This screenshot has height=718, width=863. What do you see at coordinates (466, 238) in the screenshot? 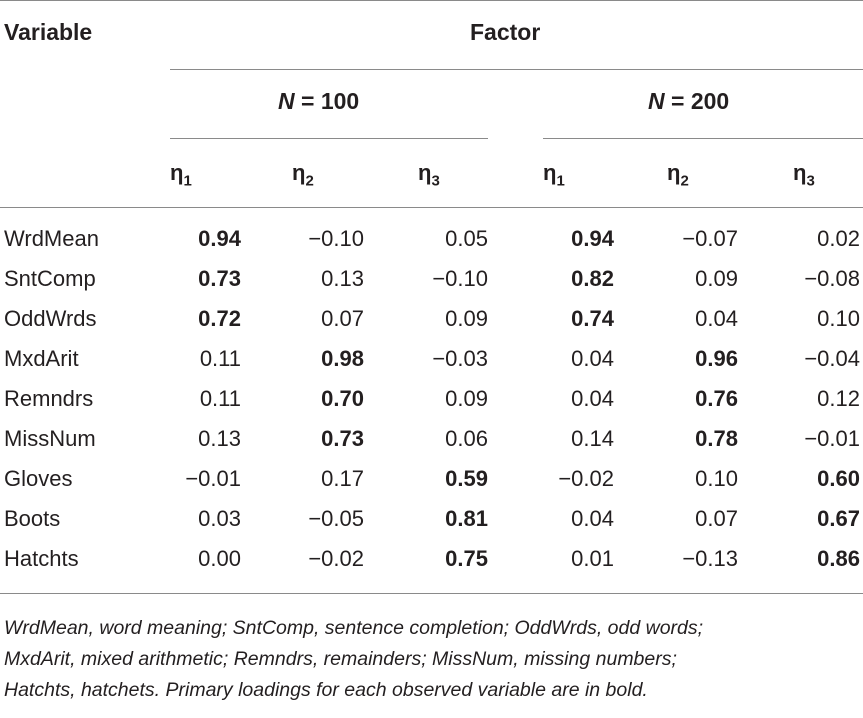
I see `loading-cell: 0.05` at bounding box center [466, 238].